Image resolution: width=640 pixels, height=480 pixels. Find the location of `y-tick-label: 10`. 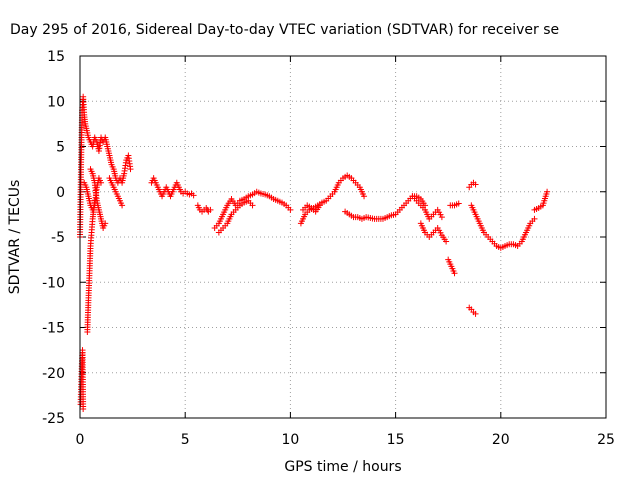

y-tick-label: 10 is located at coordinates (56, 102).